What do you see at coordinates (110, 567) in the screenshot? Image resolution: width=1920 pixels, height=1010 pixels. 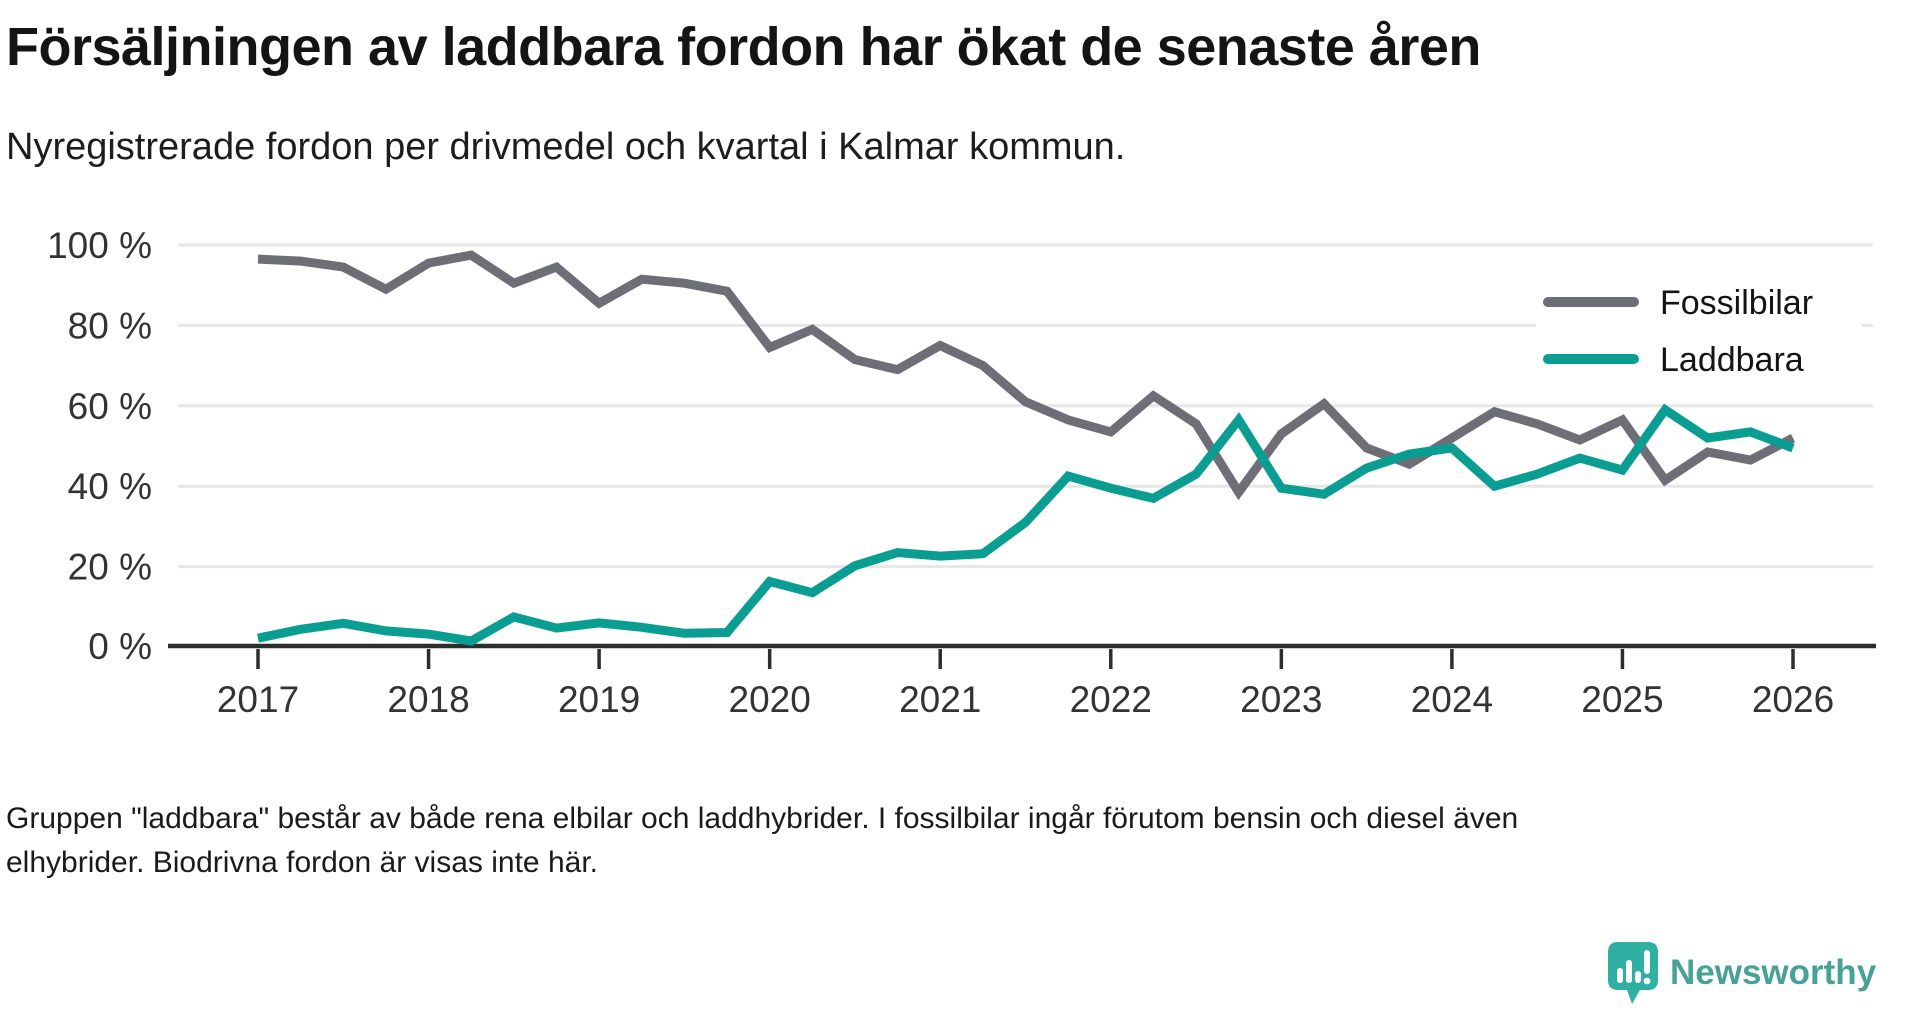 I see `y-tick-label: 20 %` at bounding box center [110, 567].